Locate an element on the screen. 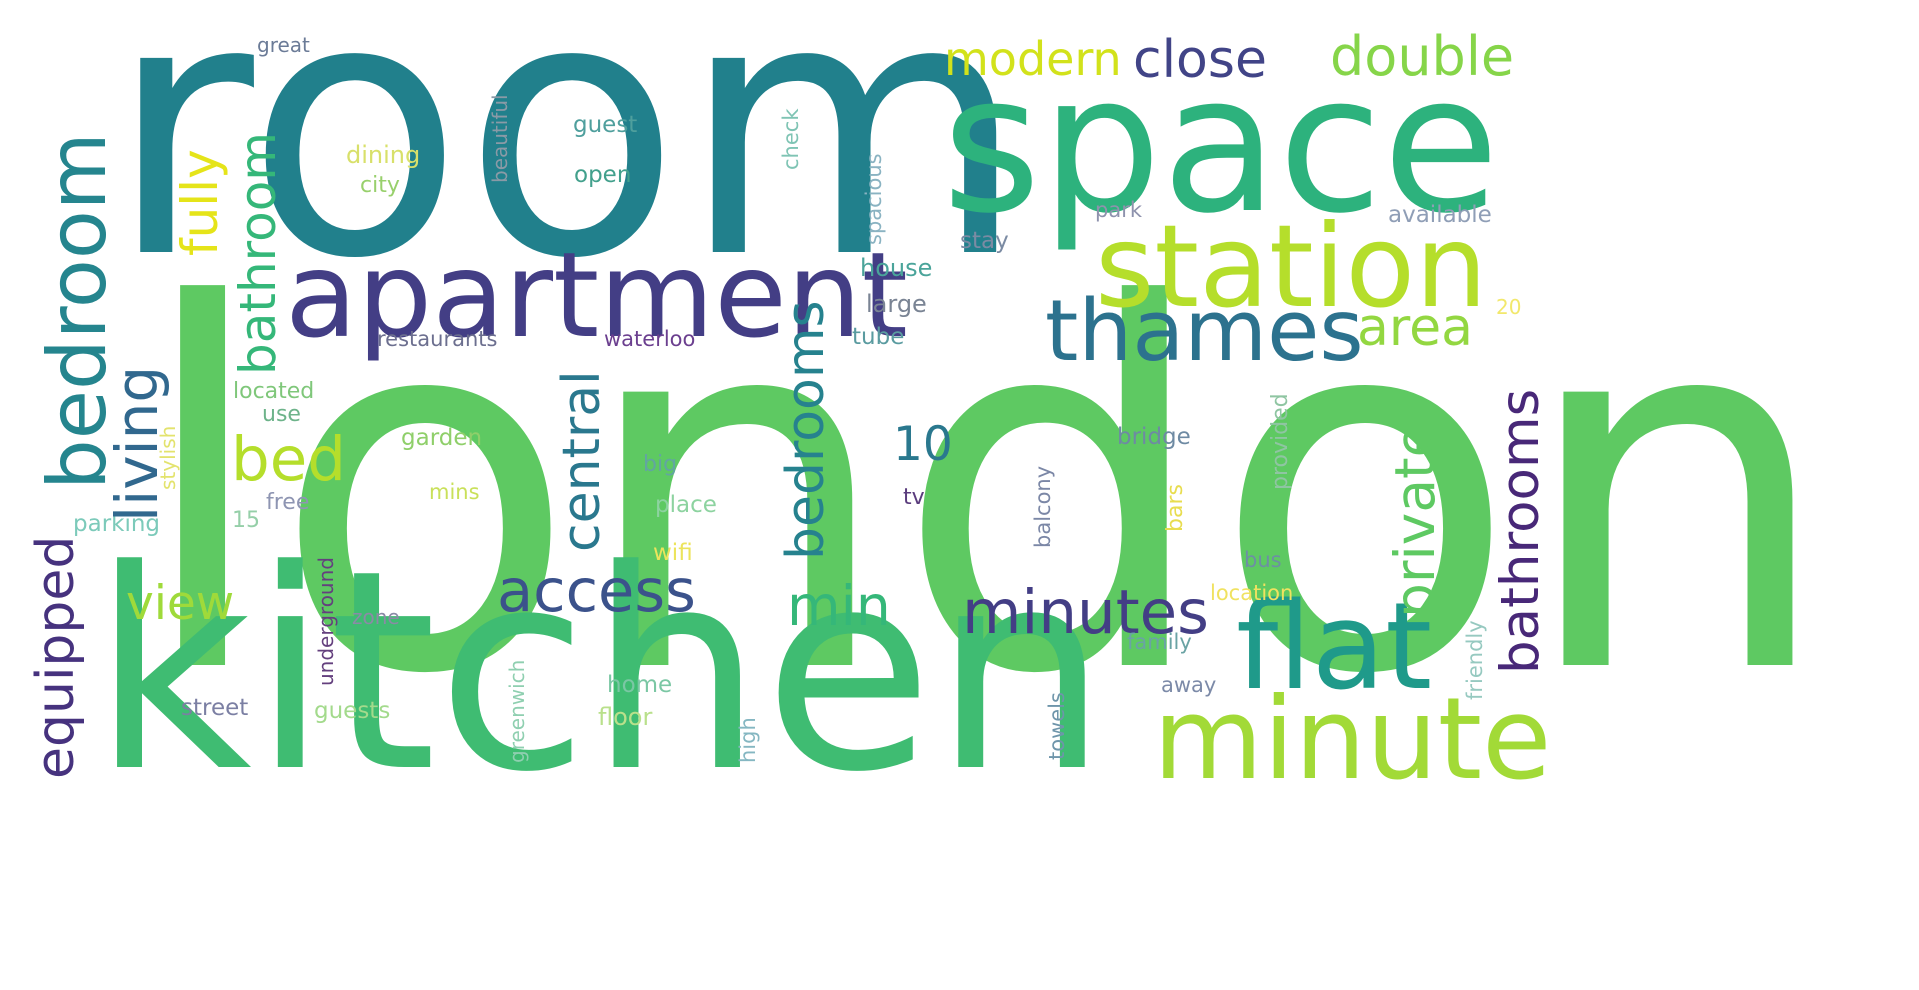  word-house: house is located at coordinates (896, 268).